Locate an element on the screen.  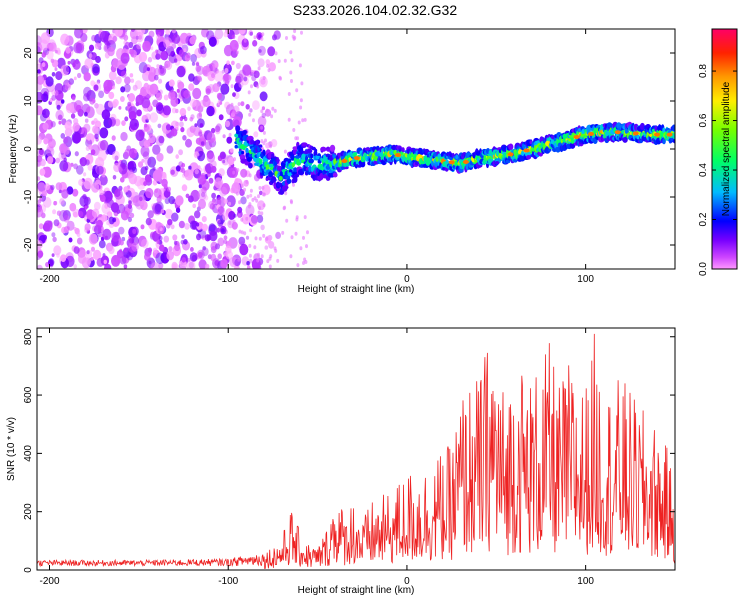
x-tick-label: 0 is located at coordinates (407, 581).